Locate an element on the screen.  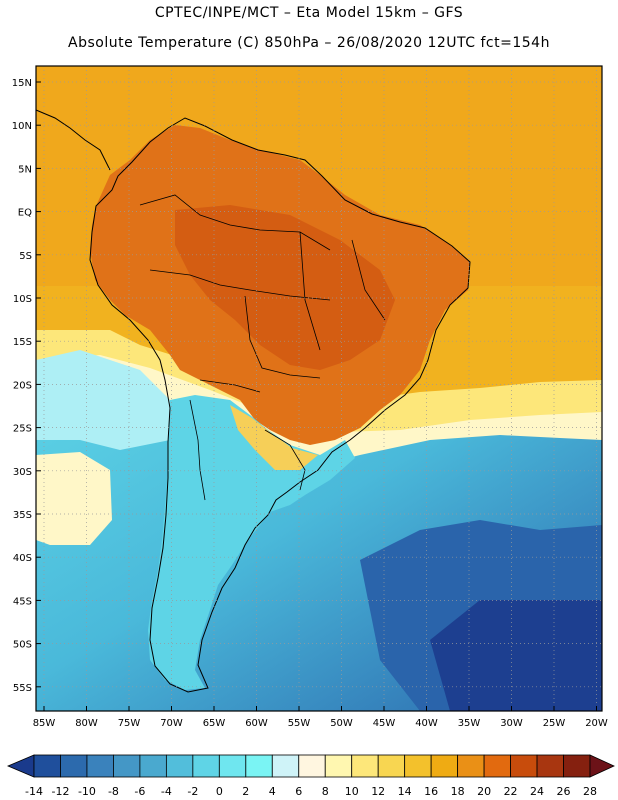
coastline-central-america is located at coordinates (73, 140).